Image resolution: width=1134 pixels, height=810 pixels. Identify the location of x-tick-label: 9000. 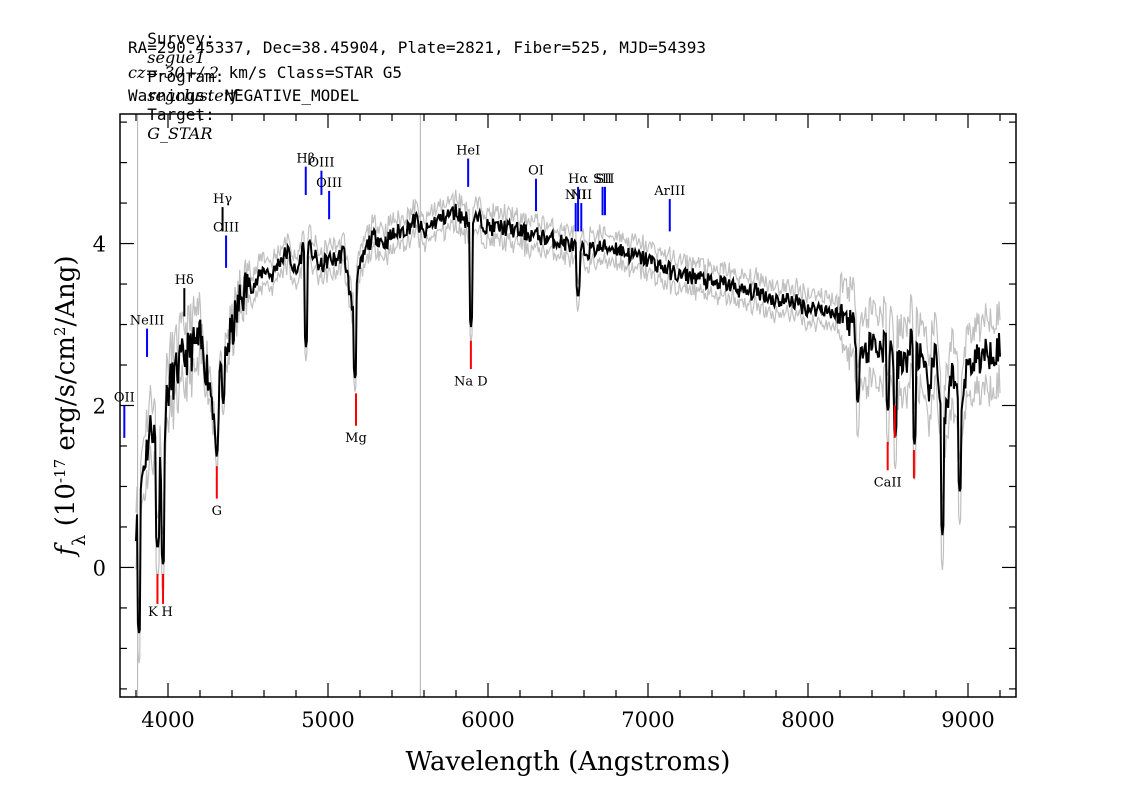
(967, 720).